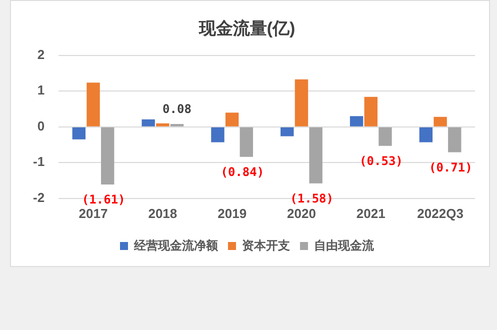 The width and height of the screenshot is (497, 330). Describe the element at coordinates (381, 161) in the screenshot. I see `data-label: (0.53)` at that location.